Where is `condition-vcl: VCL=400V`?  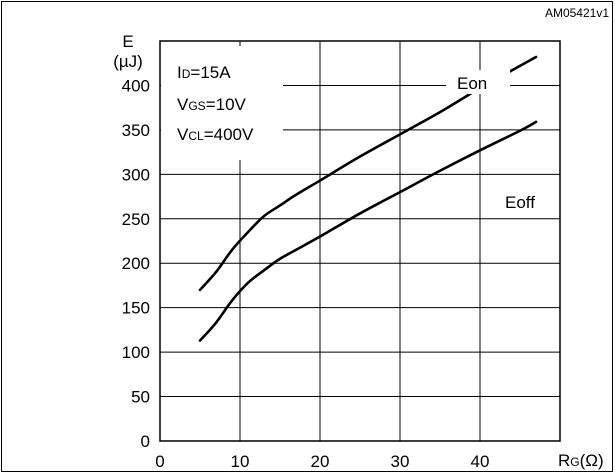
condition-vcl: VCL=400V is located at coordinates (215, 134).